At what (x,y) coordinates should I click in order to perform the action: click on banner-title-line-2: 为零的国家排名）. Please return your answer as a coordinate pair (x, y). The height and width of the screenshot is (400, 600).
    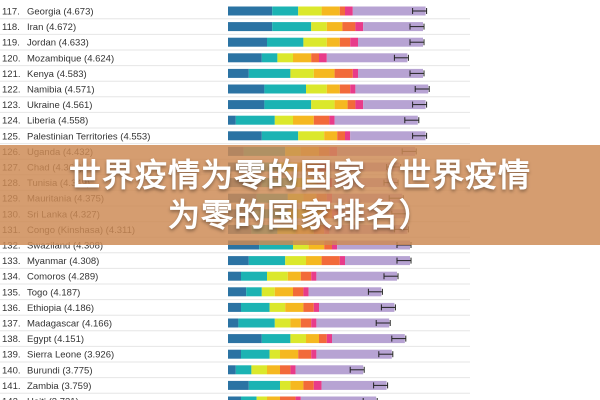
    Looking at the image, I should click on (299, 215).